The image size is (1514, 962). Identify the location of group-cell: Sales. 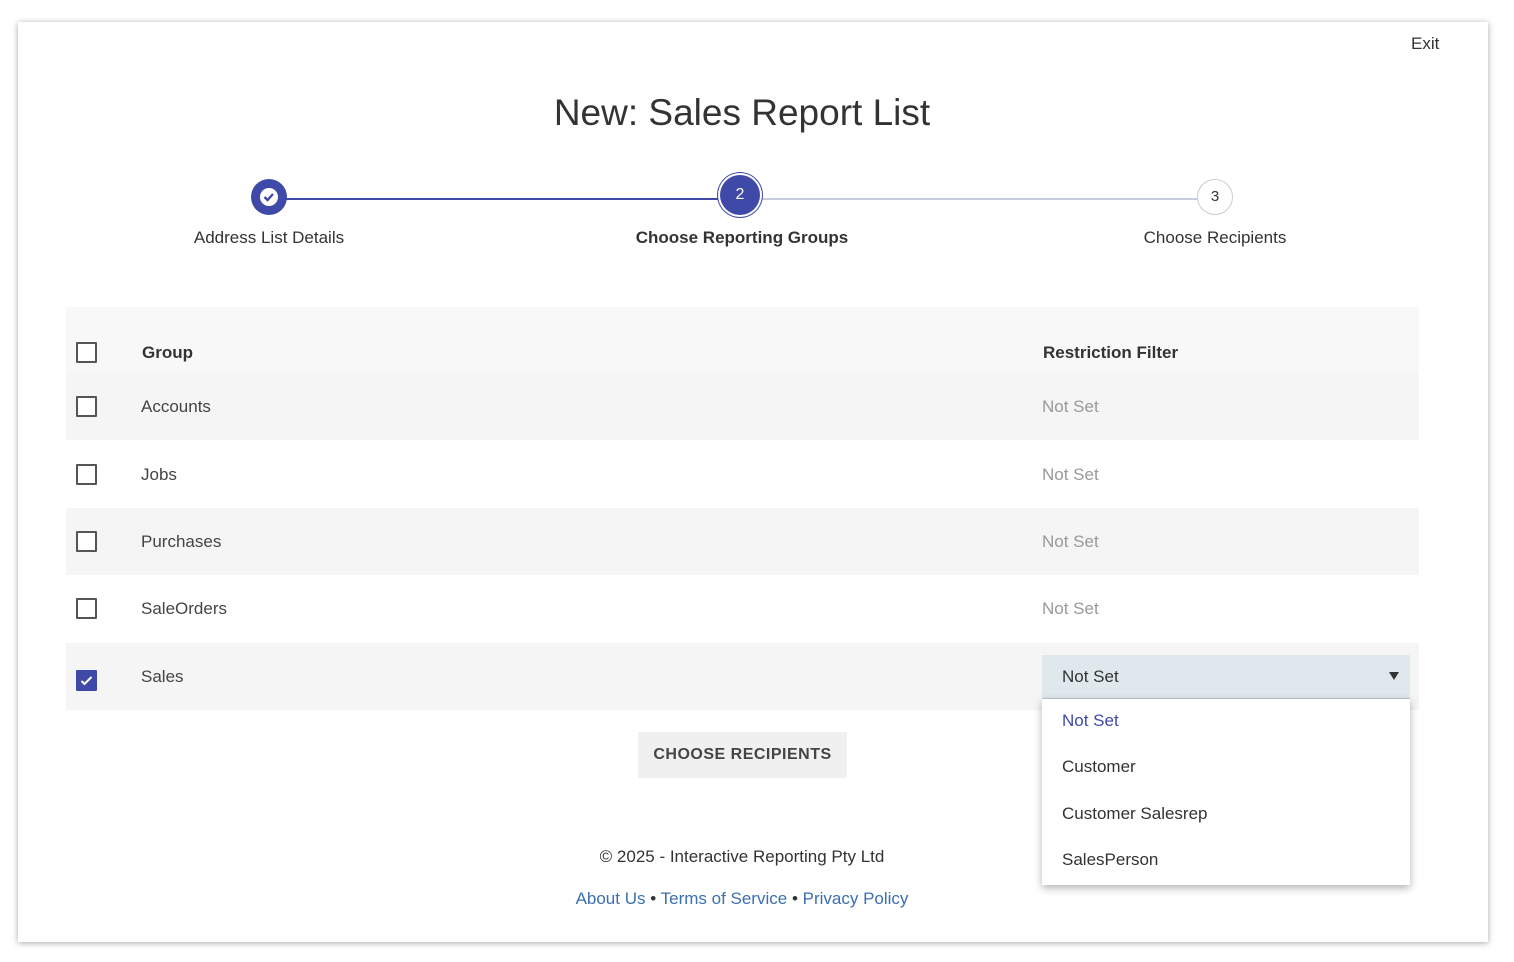
(162, 676).